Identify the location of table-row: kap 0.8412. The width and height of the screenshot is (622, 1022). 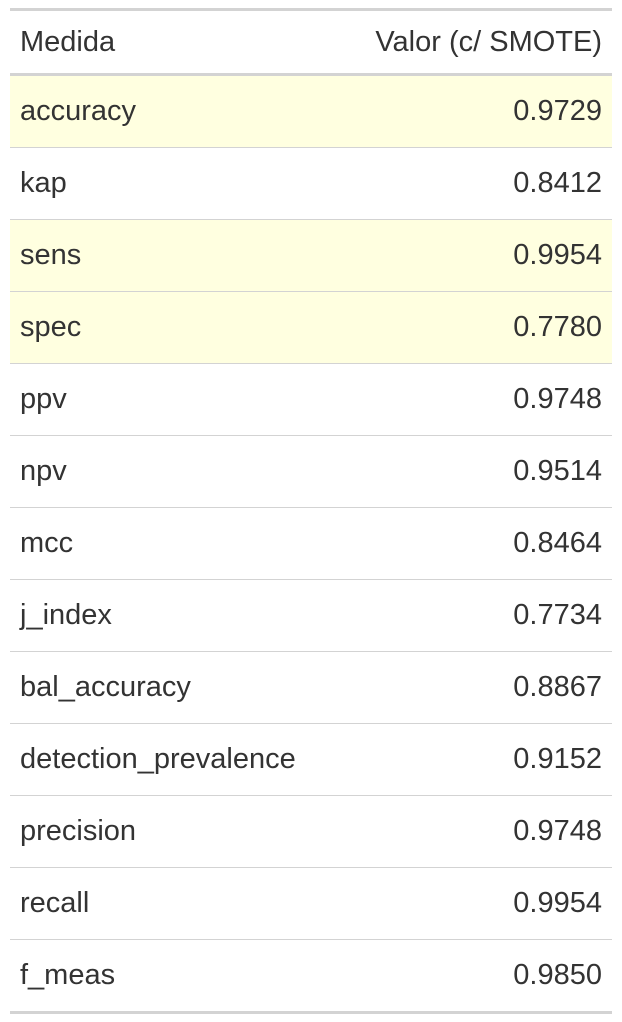
(311, 183).